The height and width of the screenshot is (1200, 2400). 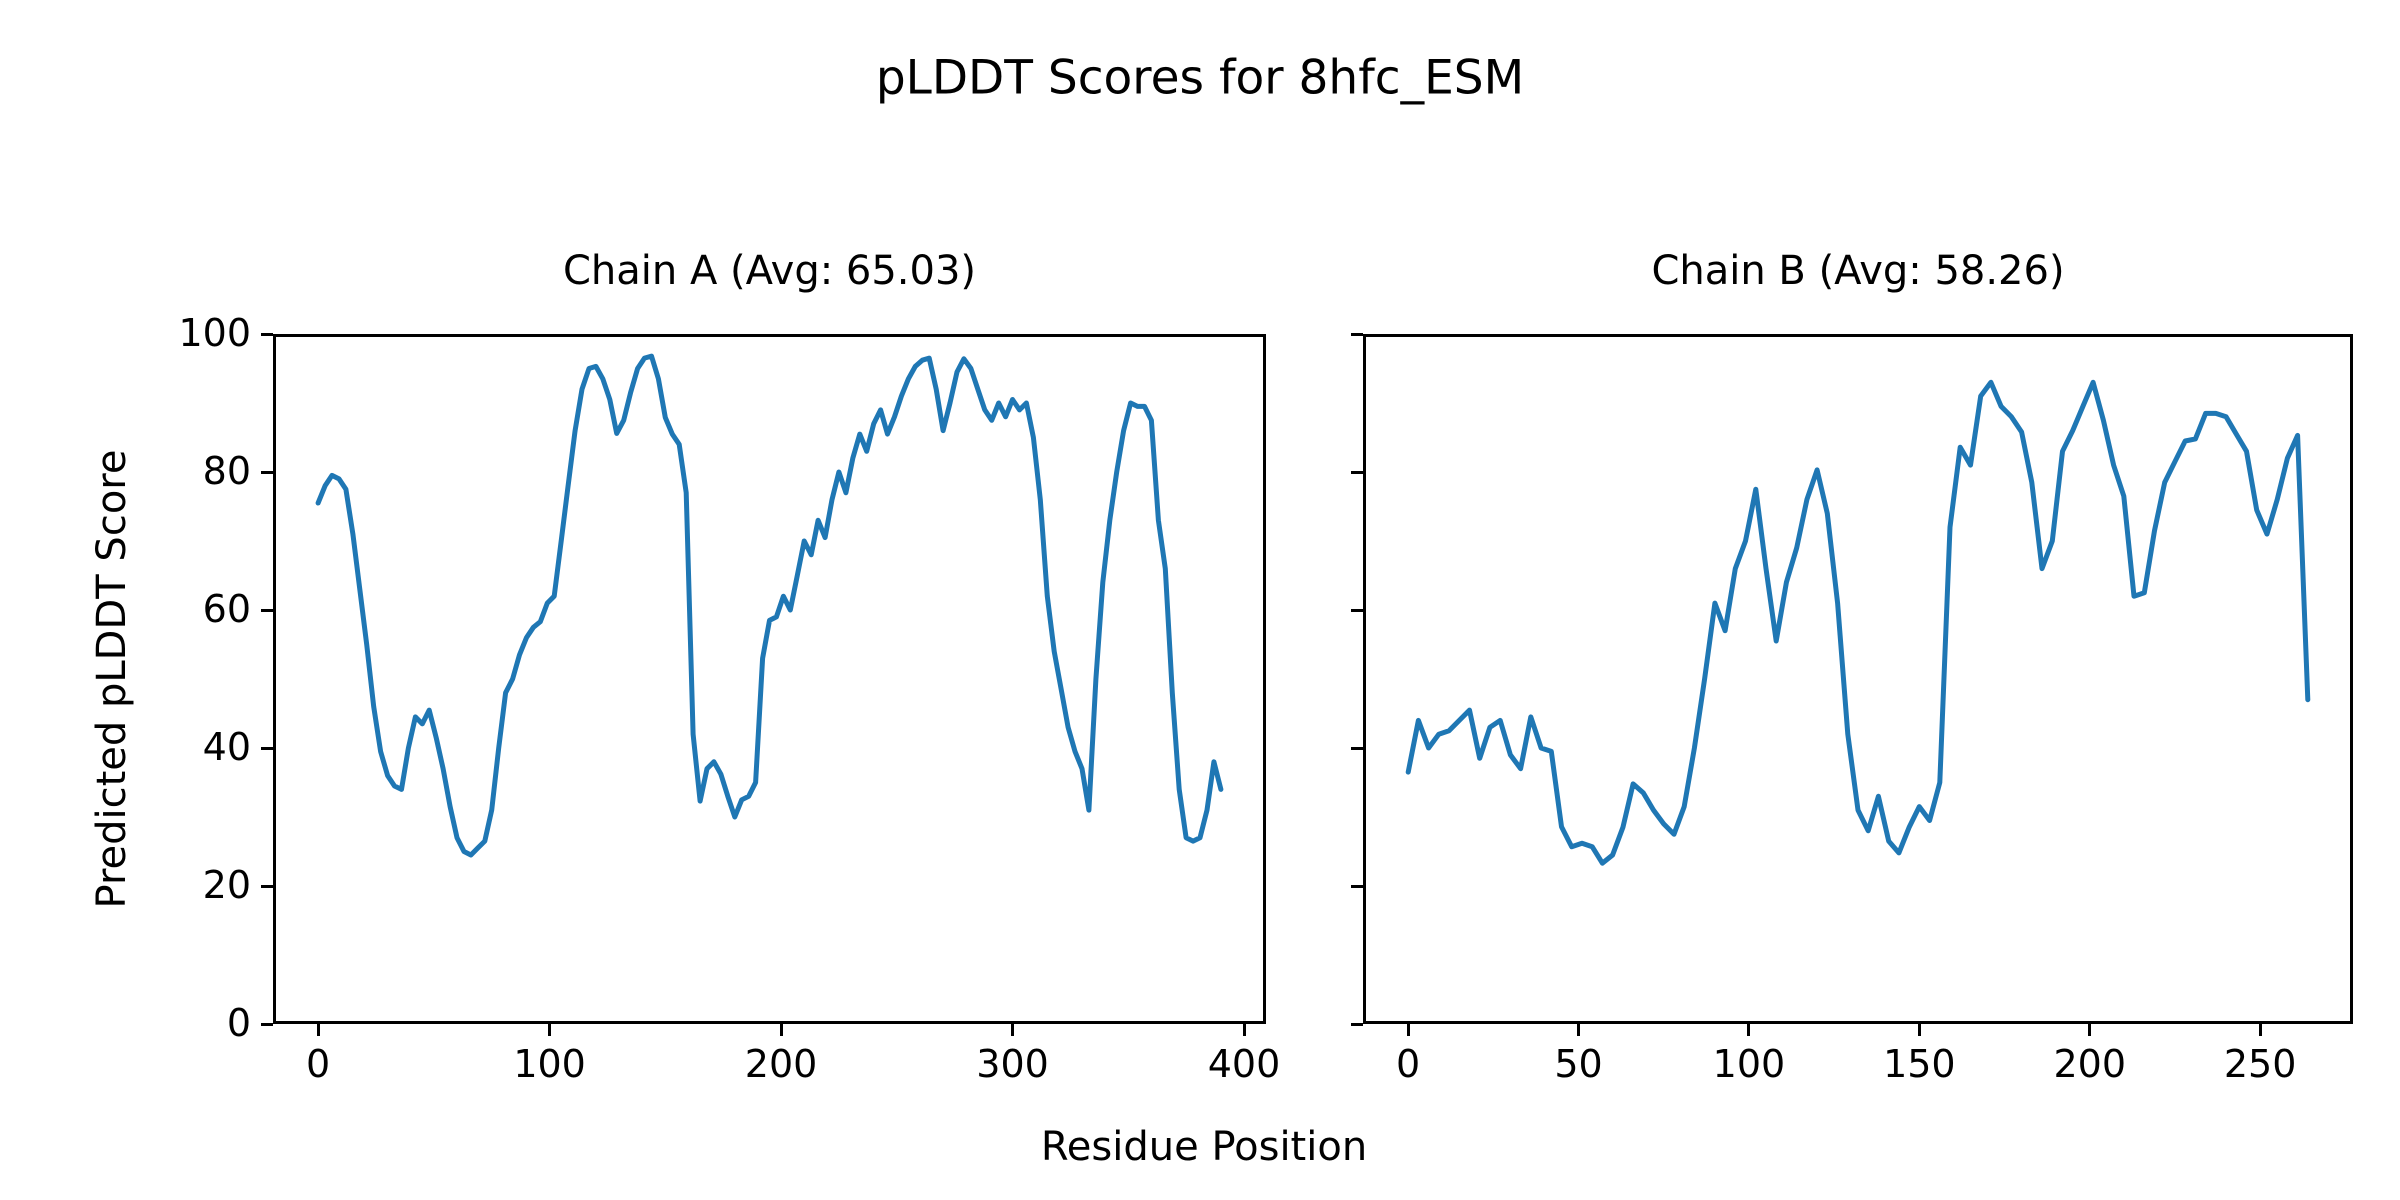 I want to click on x-tick-label: 250, so click(x=2260, y=1064).